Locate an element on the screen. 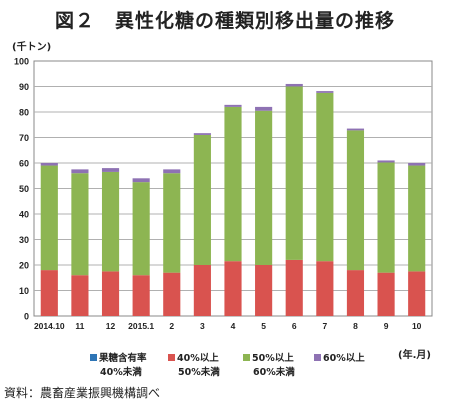 This screenshot has width=450, height=404. legend-item-50-60: 50%以上 60%未満 is located at coordinates (269, 366).